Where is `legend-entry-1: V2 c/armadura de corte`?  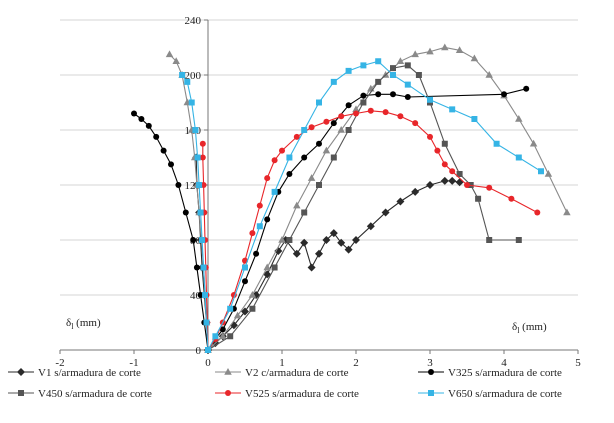
legend-entry-1: V2 c/armadura de corte is located at coordinates (282, 373).